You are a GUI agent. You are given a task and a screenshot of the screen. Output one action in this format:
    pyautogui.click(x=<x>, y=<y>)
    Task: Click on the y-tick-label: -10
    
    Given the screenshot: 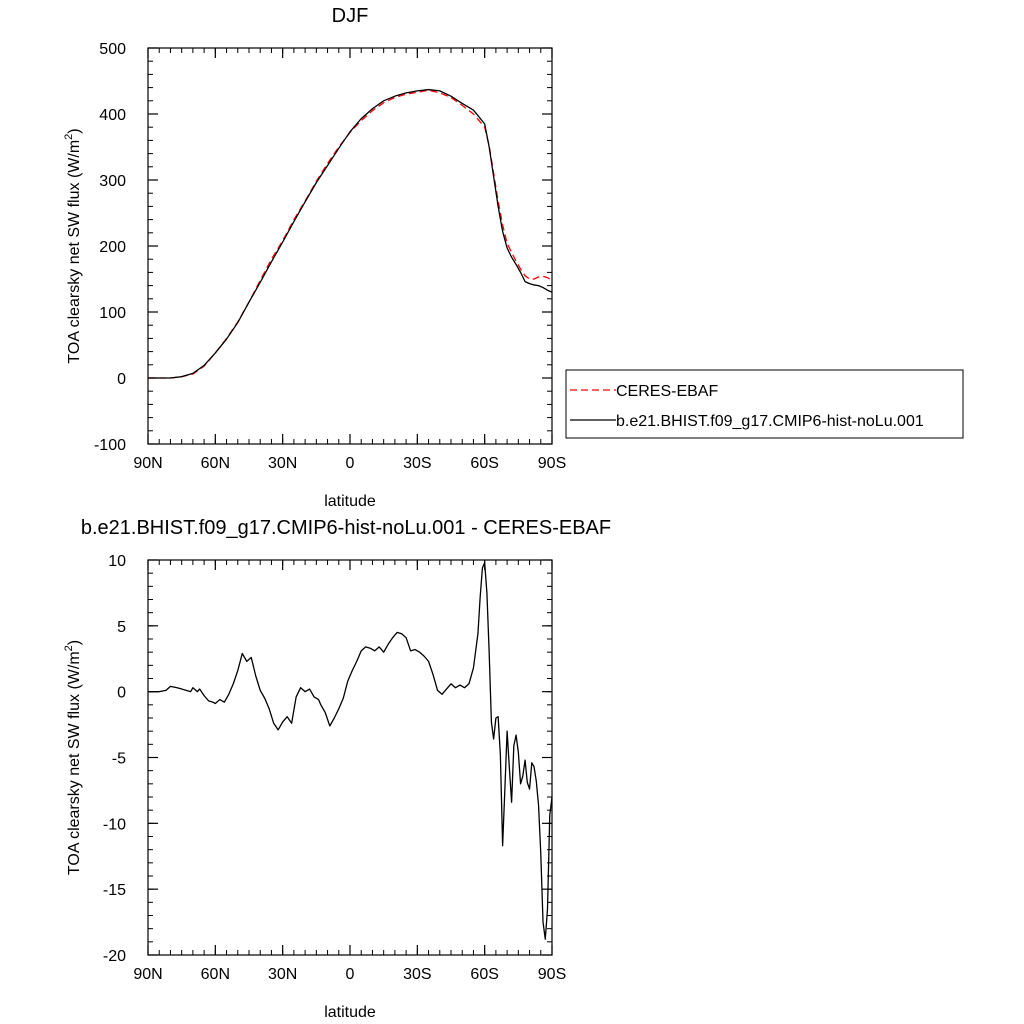 What is the action you would take?
    pyautogui.click(x=114, y=824)
    